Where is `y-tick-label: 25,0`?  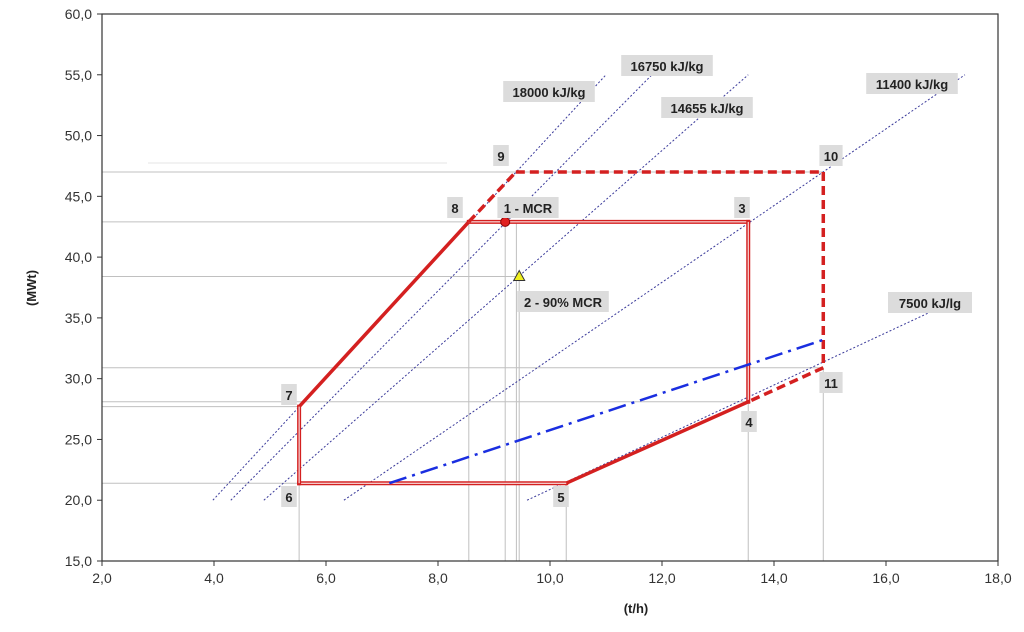 y-tick-label: 25,0 is located at coordinates (78, 439).